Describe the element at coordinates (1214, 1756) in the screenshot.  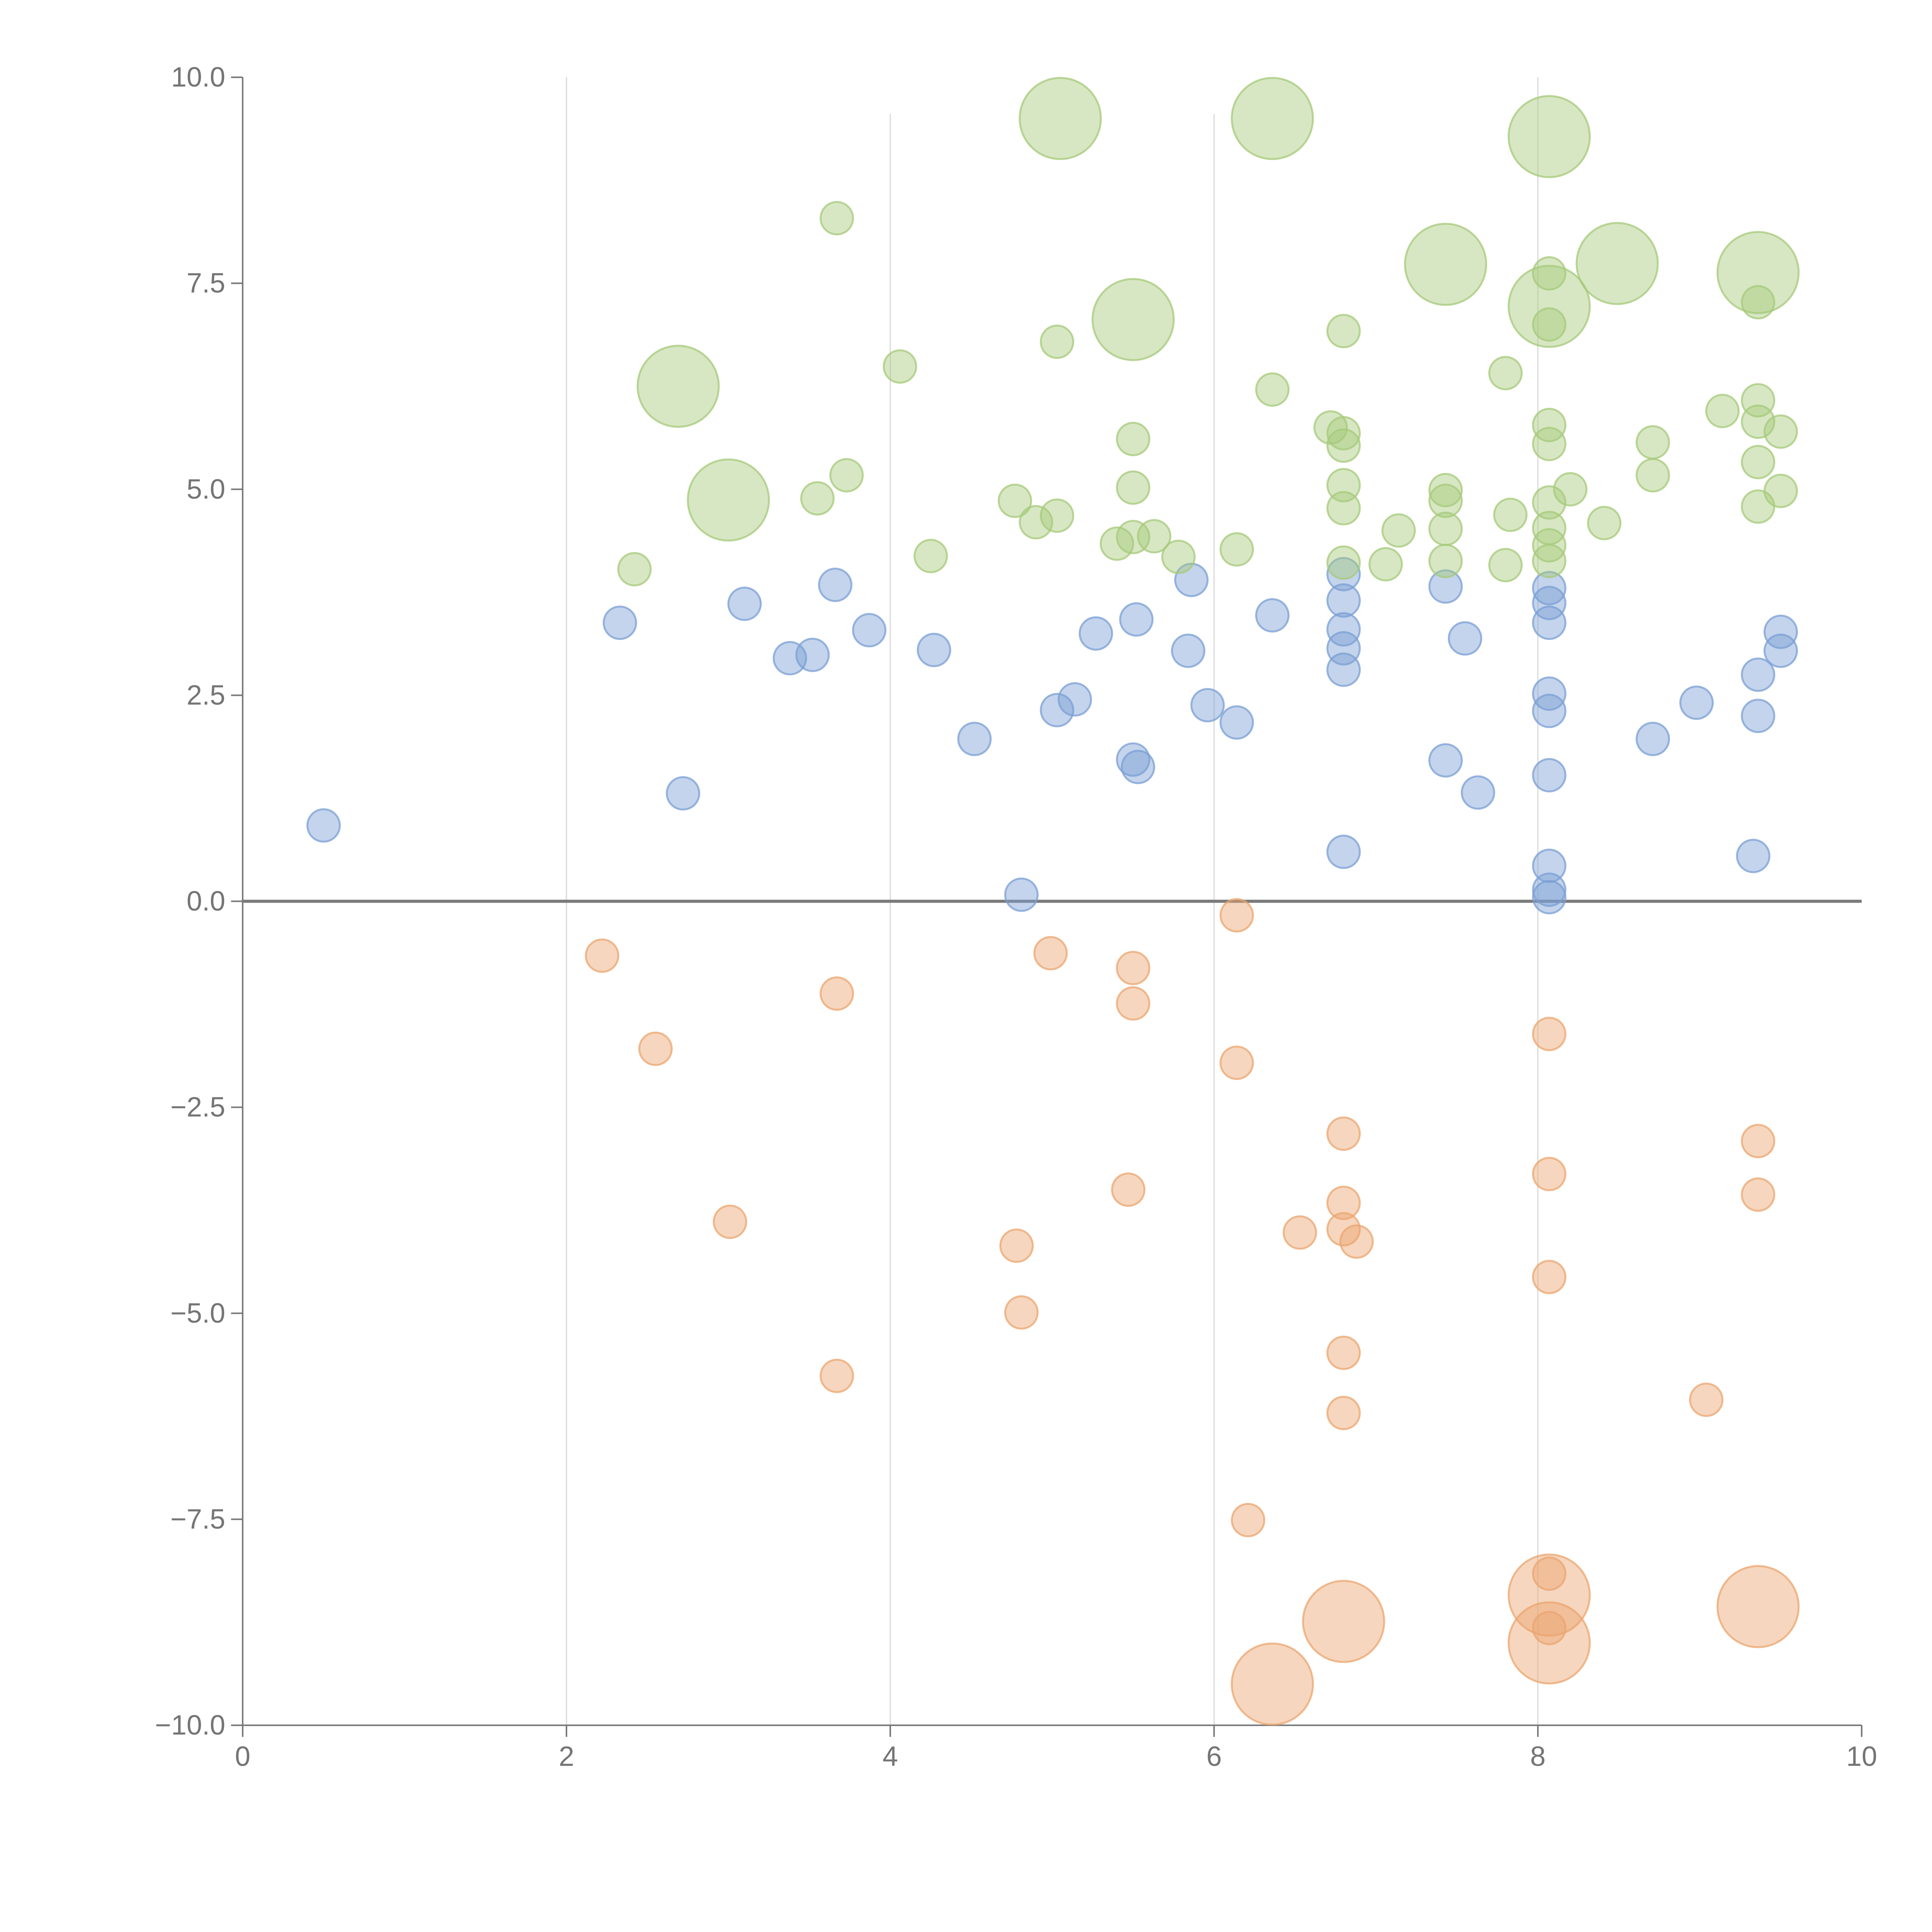
I see `x-tick-label: 6` at that location.